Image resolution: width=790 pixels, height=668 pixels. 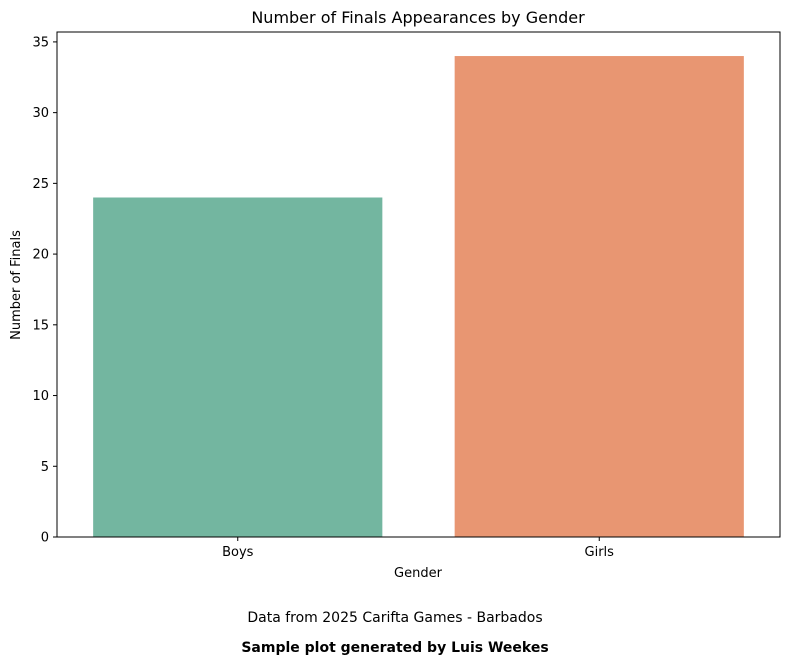 I want to click on chart-title: Number of Finals Appearances by Gender, so click(x=418, y=17).